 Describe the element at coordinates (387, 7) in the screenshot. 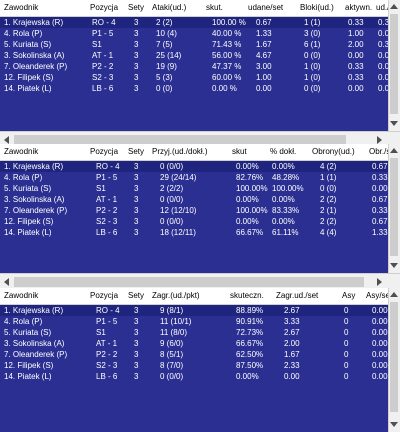

I see `col-header: ud./se` at that location.